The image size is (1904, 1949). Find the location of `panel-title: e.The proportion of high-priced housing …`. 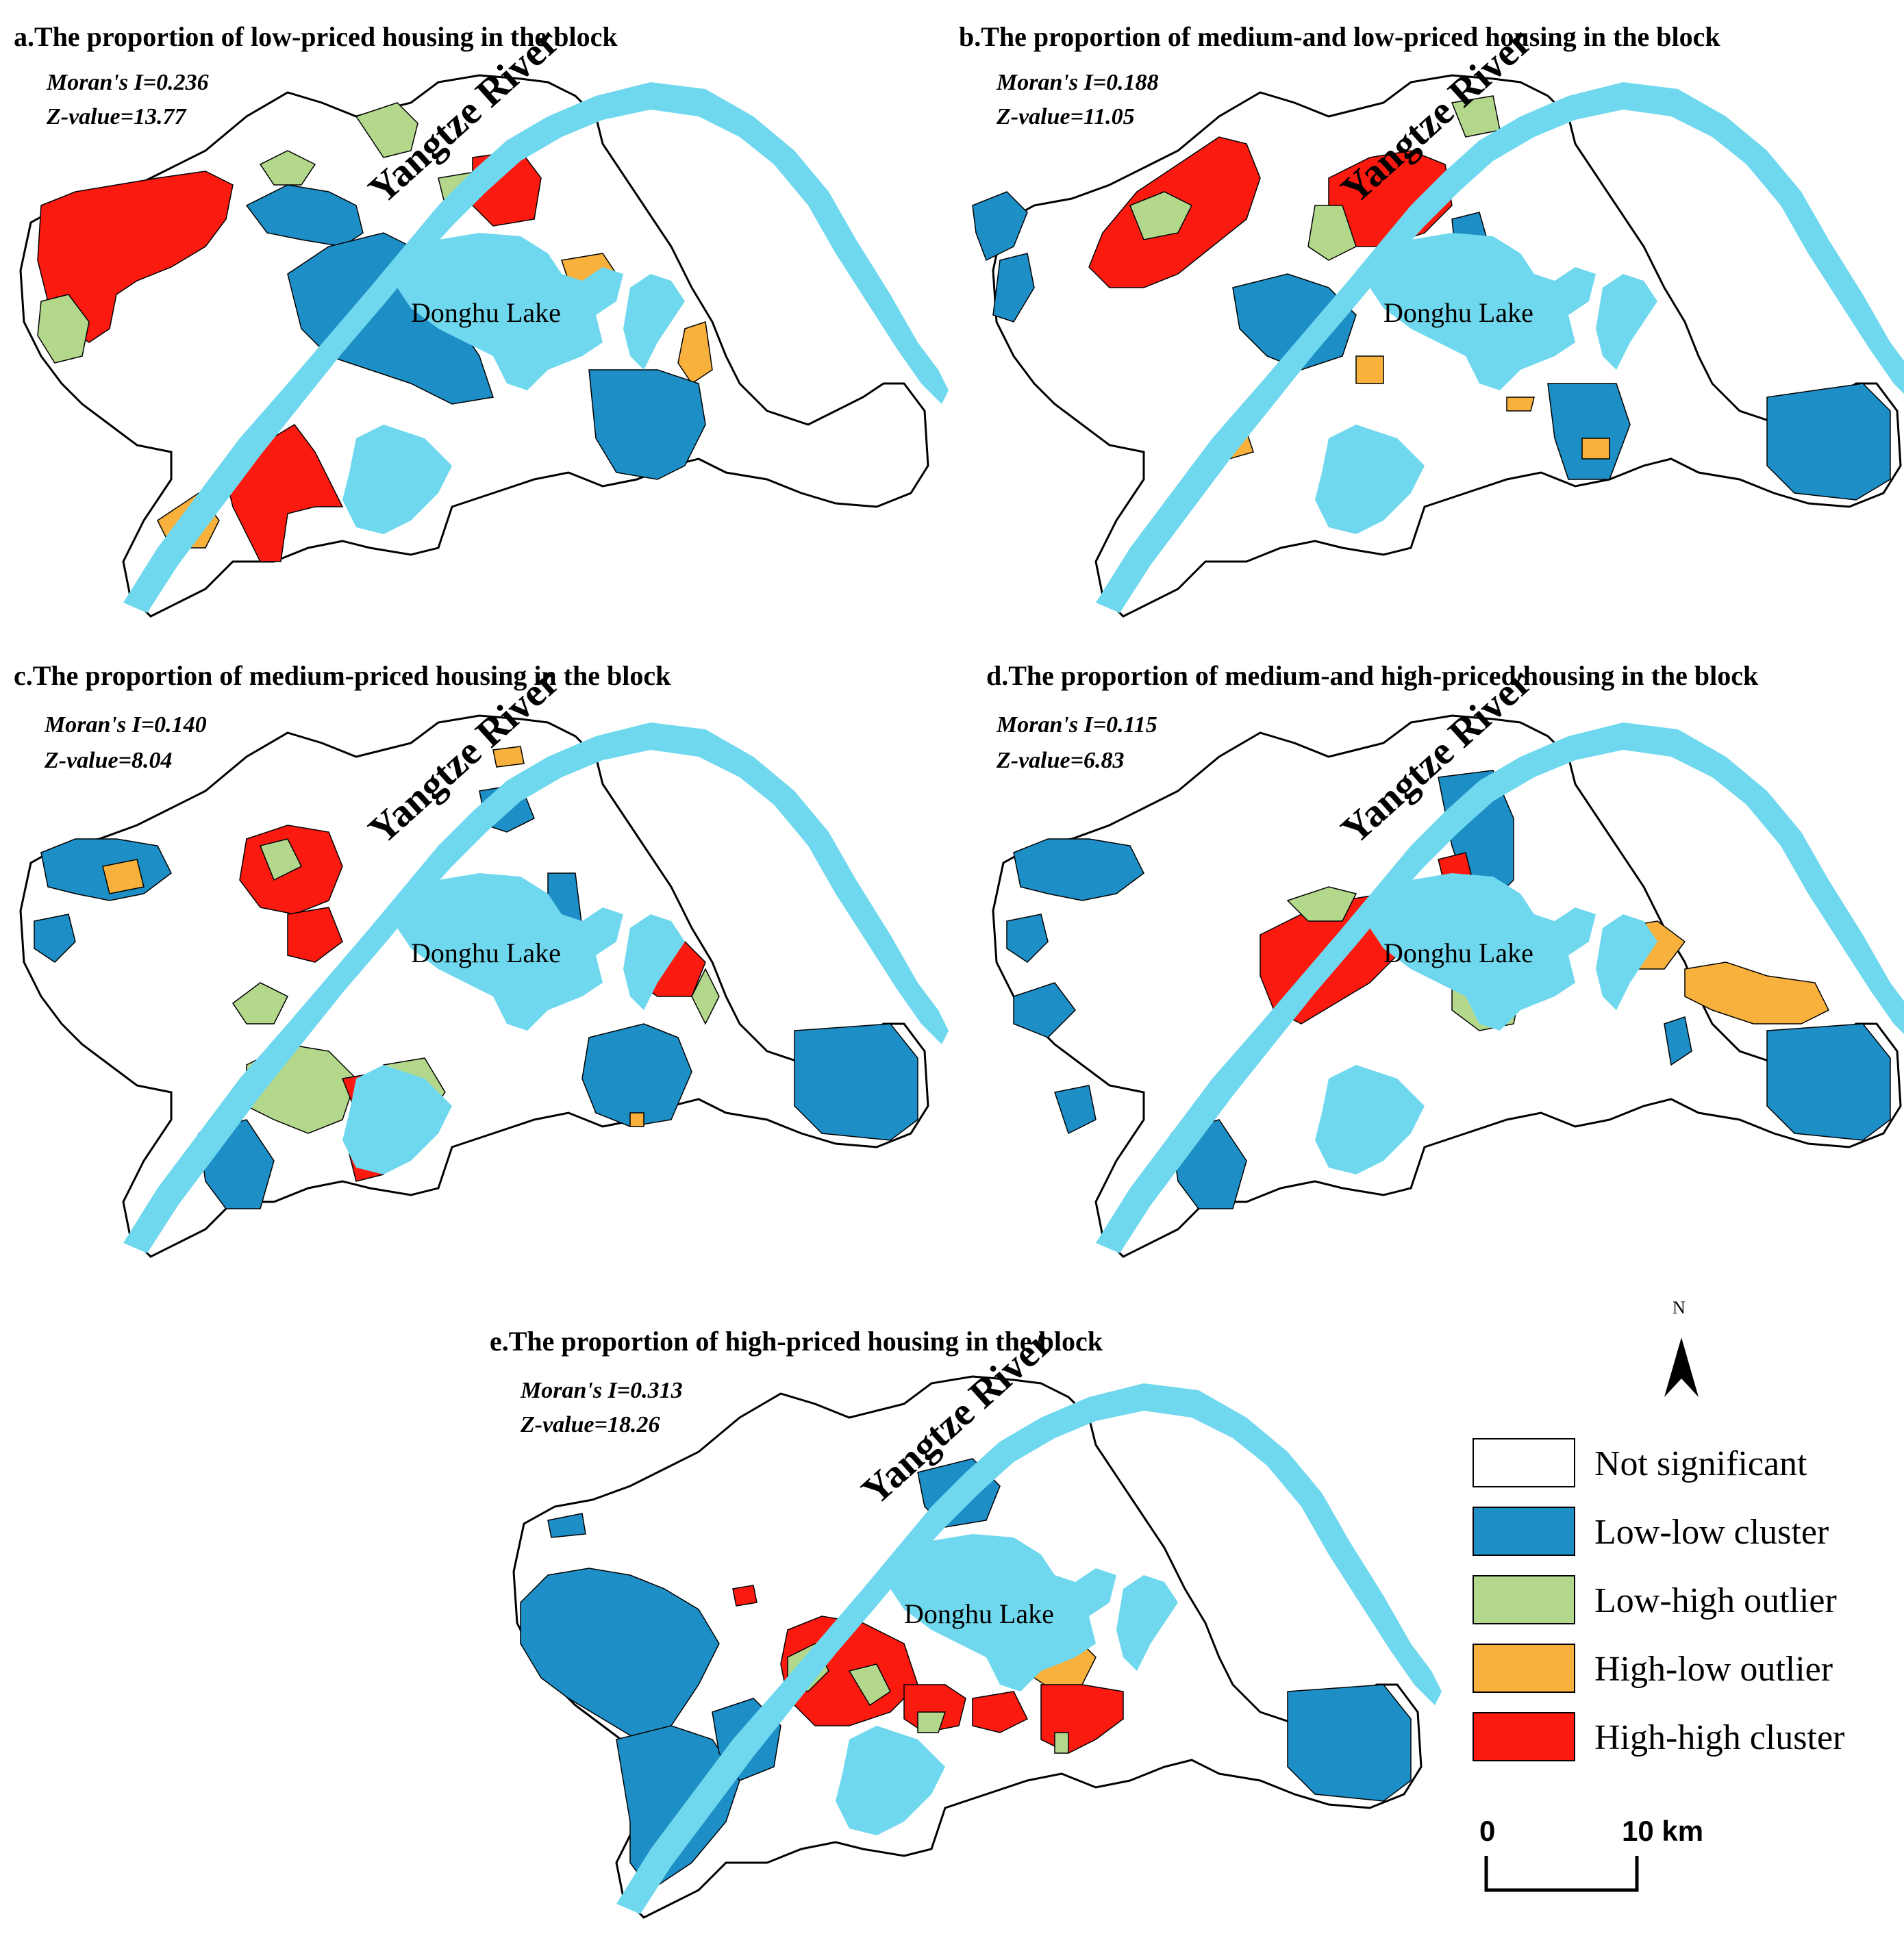

panel-title: e.The proportion of high-priced housing … is located at coordinates (796, 1342).